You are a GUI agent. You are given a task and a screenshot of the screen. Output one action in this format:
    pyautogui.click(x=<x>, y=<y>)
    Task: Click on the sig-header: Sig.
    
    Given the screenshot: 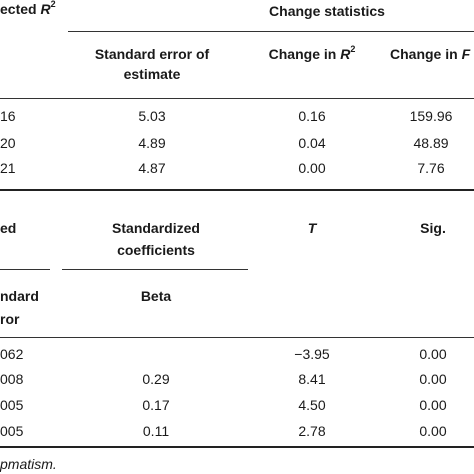 What is the action you would take?
    pyautogui.click(x=433, y=228)
    